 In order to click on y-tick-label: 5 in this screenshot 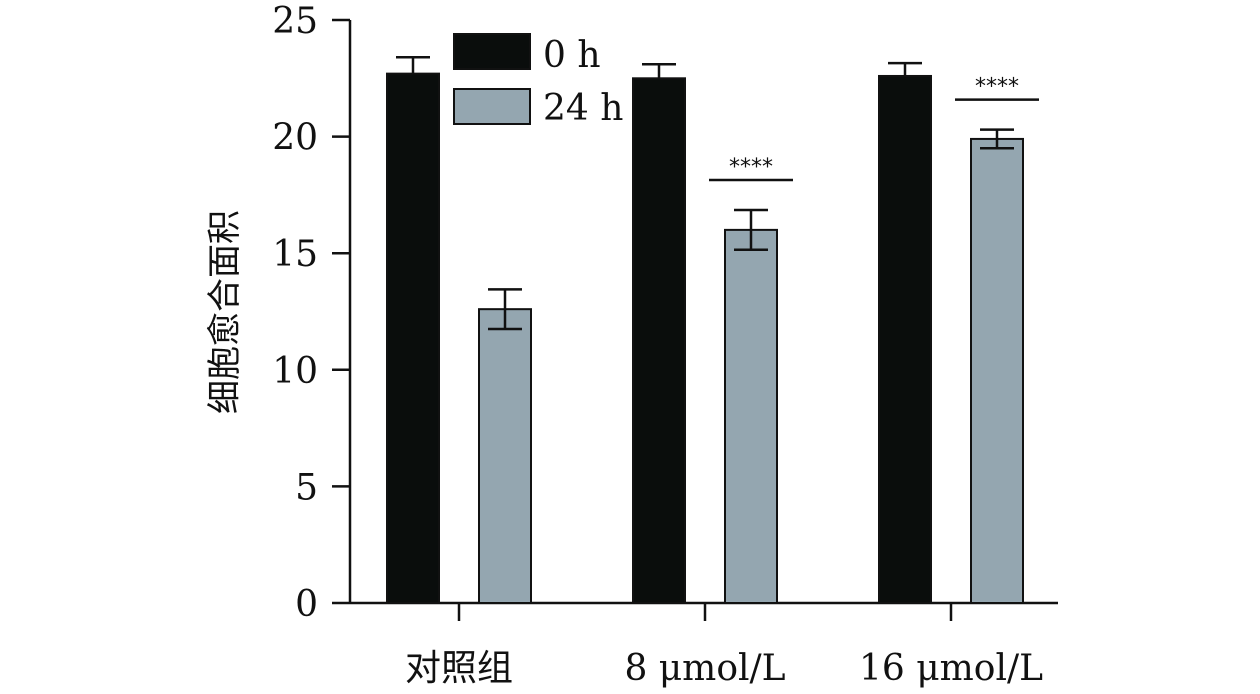, I will do `click(306, 487)`.